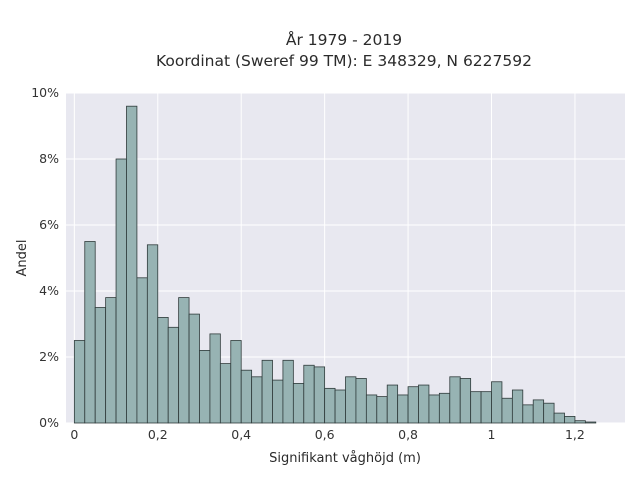  What do you see at coordinates (74, 434) in the screenshot?
I see `x-tick-label-0: 0` at bounding box center [74, 434].